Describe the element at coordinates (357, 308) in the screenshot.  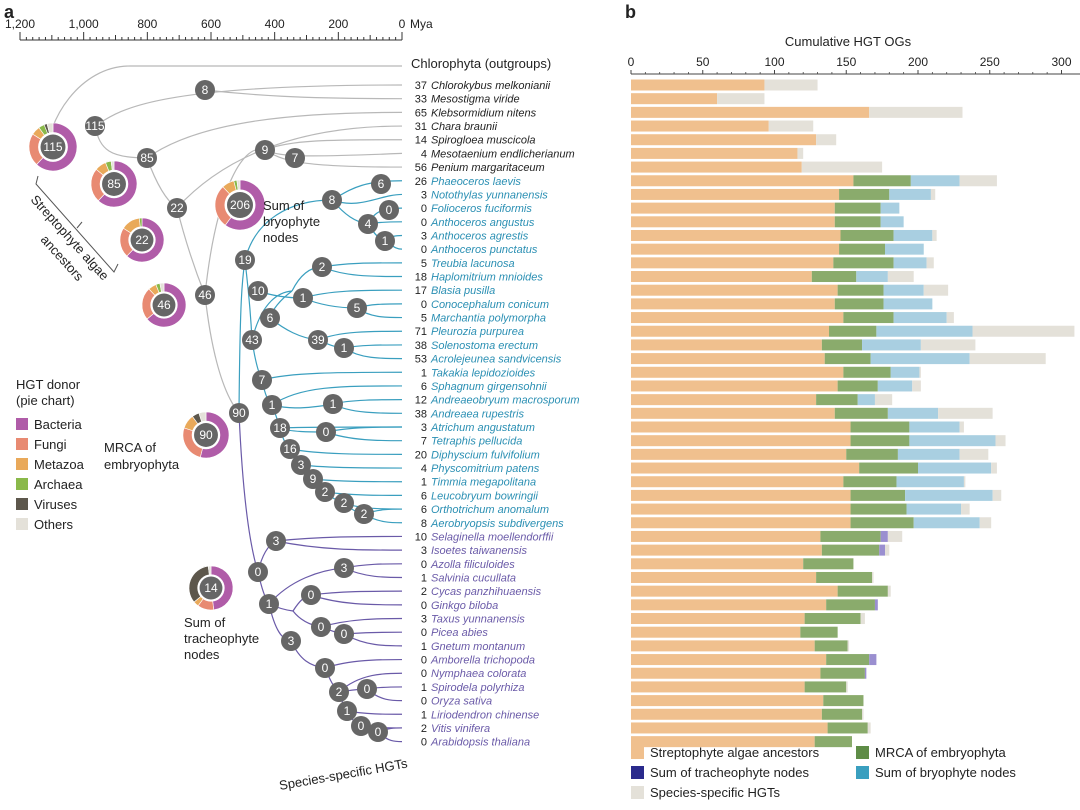
I see `tree-node-label: 5` at that location.